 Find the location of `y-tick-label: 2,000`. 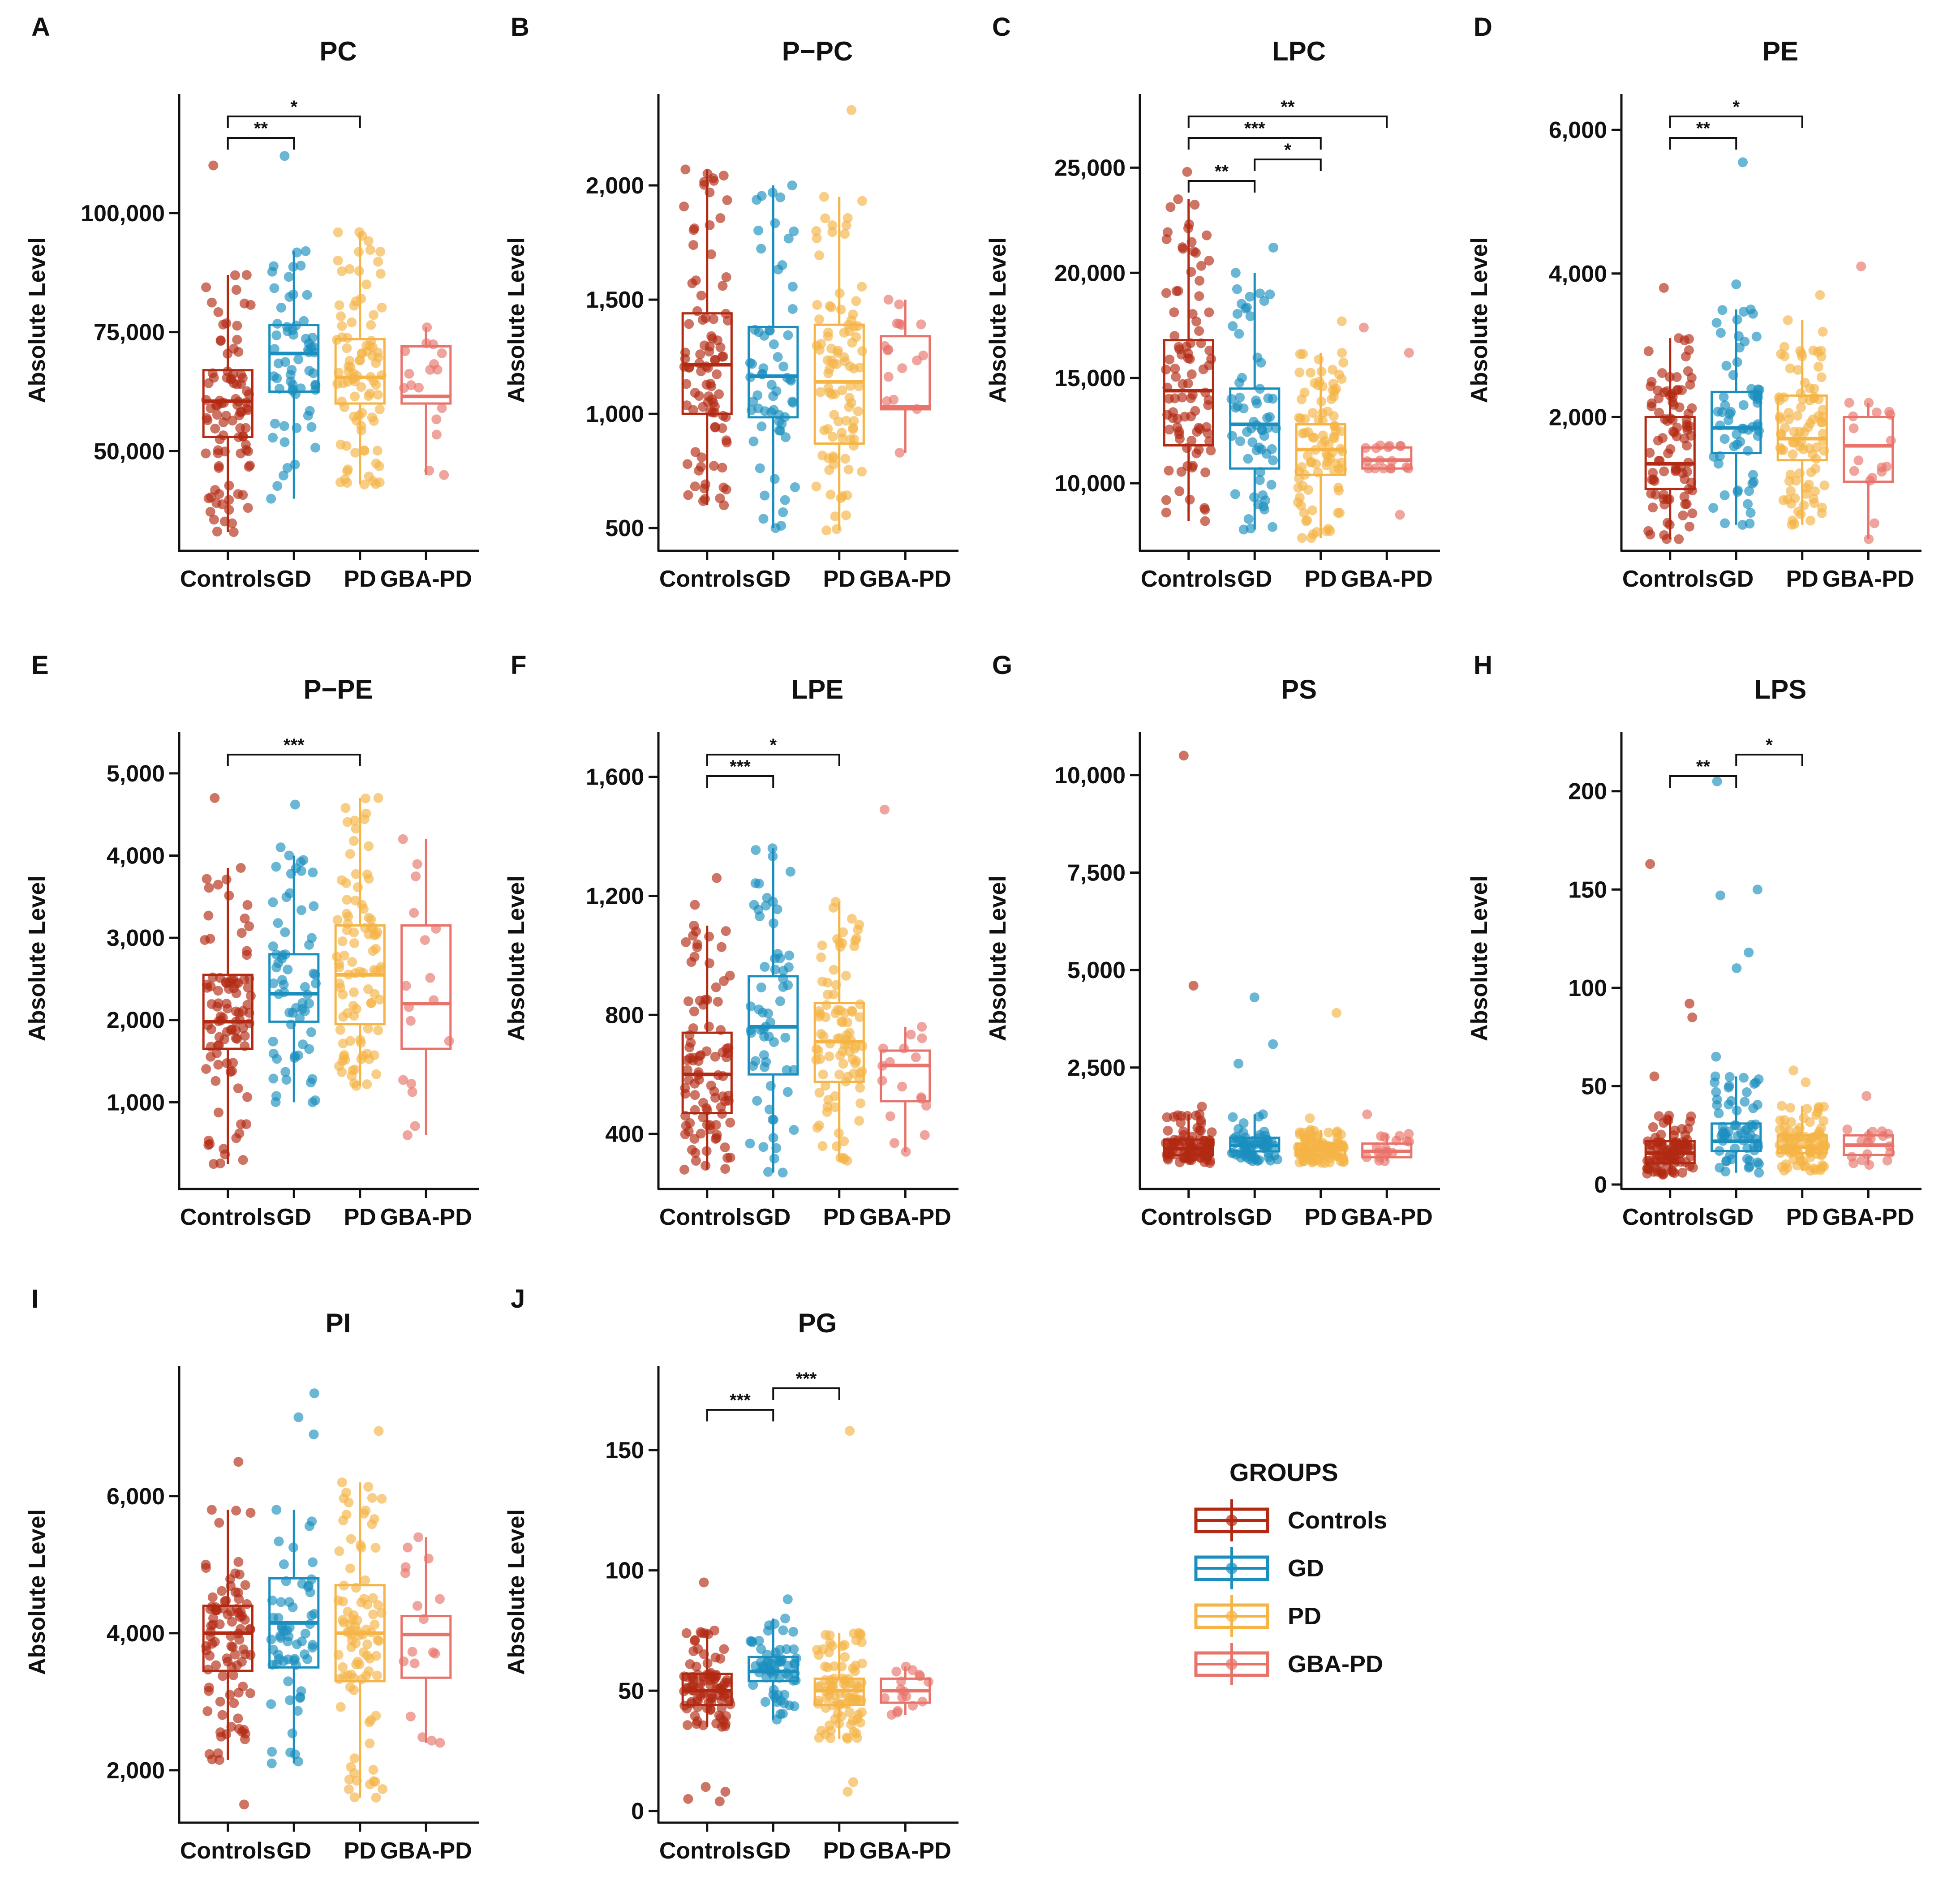

y-tick-label: 2,000 is located at coordinates (136, 1771).